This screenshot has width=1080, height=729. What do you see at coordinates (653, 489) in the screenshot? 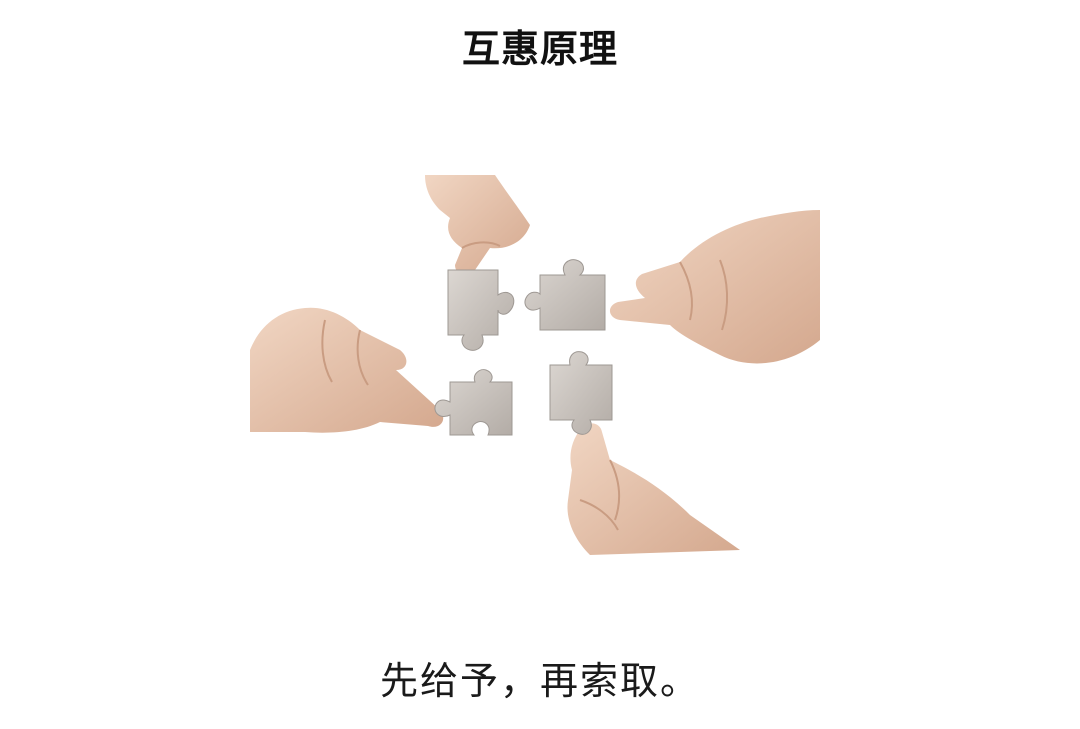
I see `bottom-hand` at bounding box center [653, 489].